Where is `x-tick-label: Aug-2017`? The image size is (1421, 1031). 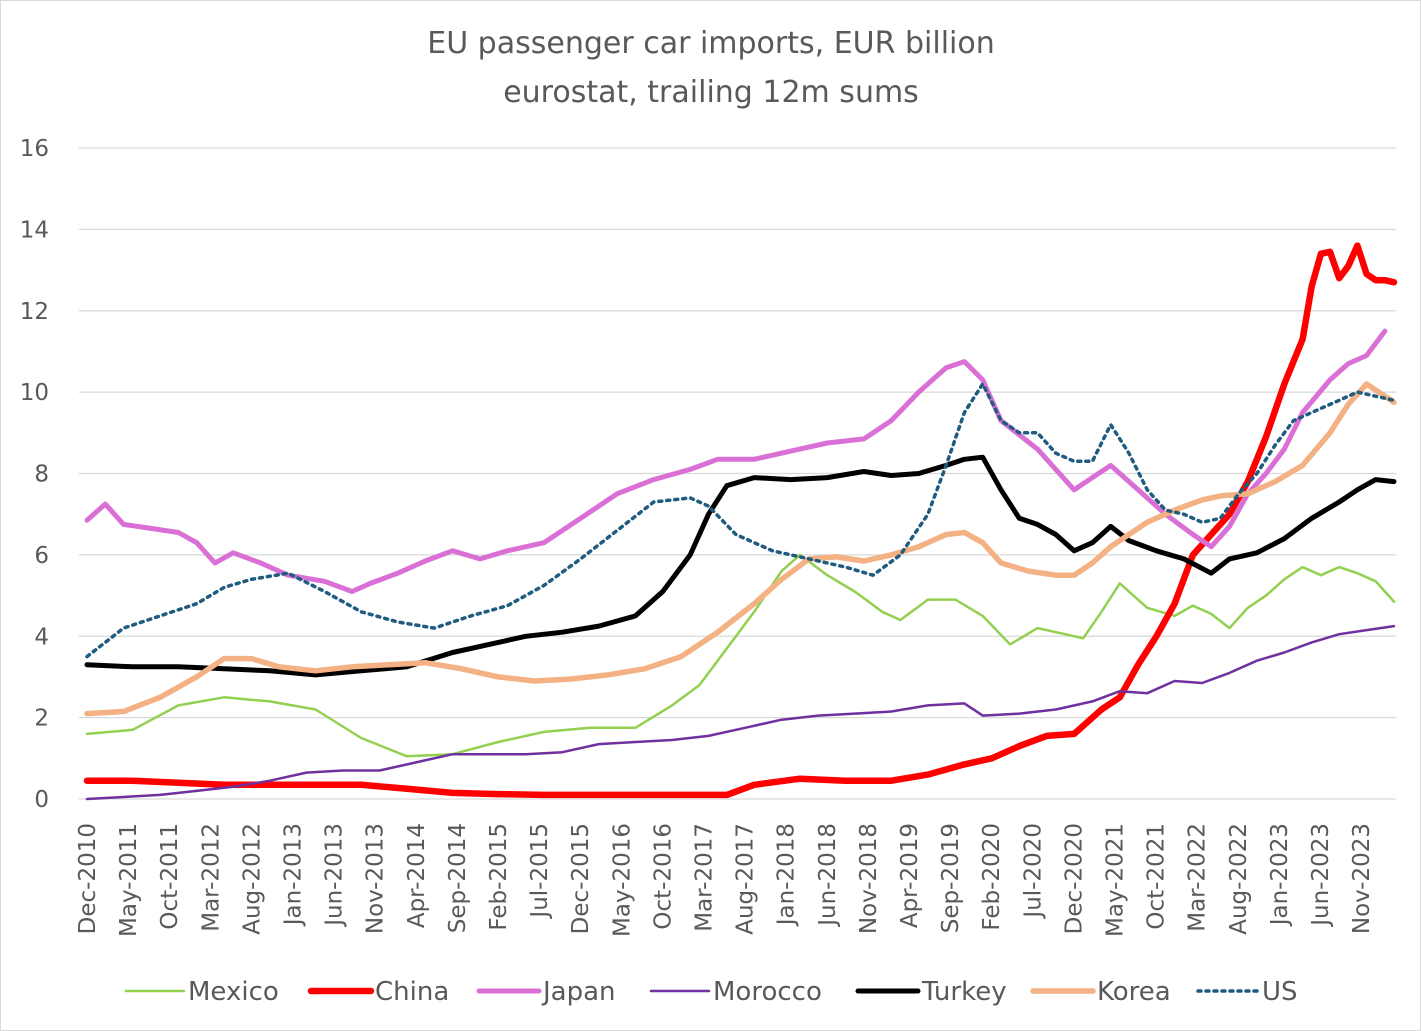 x-tick-label: Aug-2017 is located at coordinates (746, 879).